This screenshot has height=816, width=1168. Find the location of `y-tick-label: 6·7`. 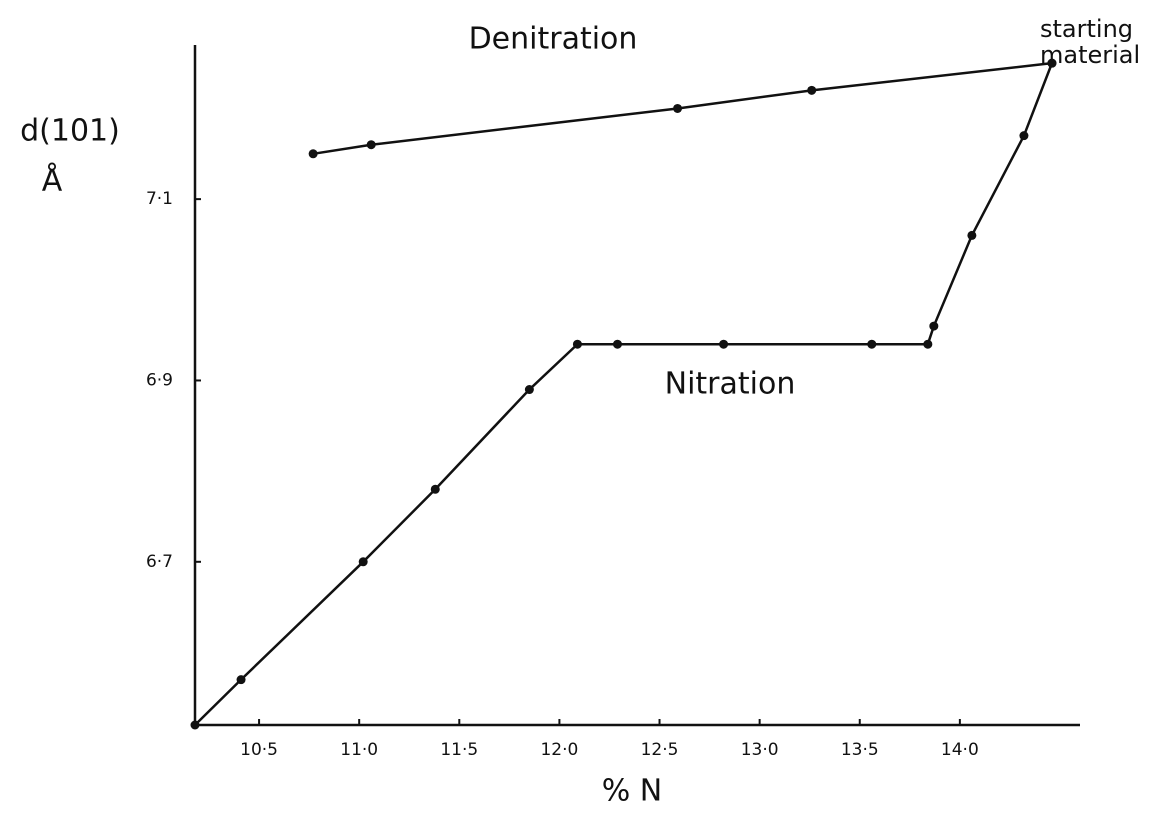

y-tick-label: 6·7 is located at coordinates (159, 562).